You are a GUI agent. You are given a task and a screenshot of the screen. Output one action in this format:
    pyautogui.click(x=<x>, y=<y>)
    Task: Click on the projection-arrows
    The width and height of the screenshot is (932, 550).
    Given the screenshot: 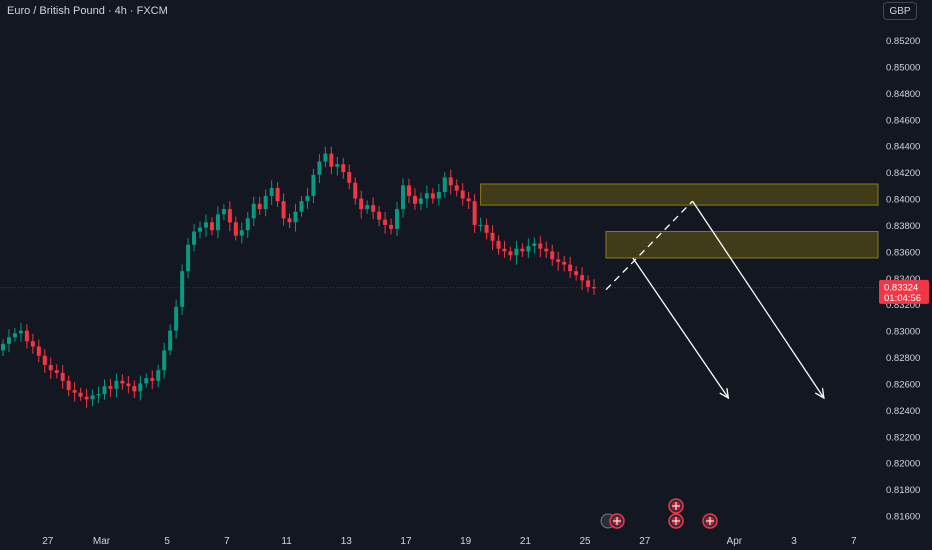 What is the action you would take?
    pyautogui.click(x=715, y=300)
    